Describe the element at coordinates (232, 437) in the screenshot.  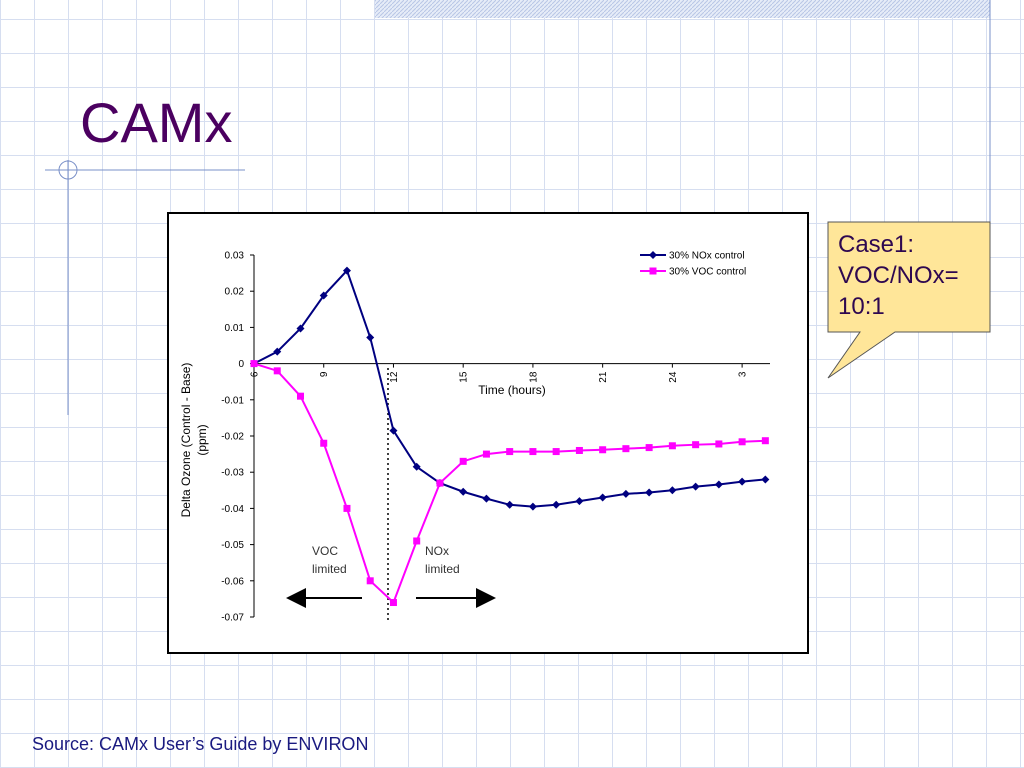
I see `y-tick-label: -0.02` at that location.